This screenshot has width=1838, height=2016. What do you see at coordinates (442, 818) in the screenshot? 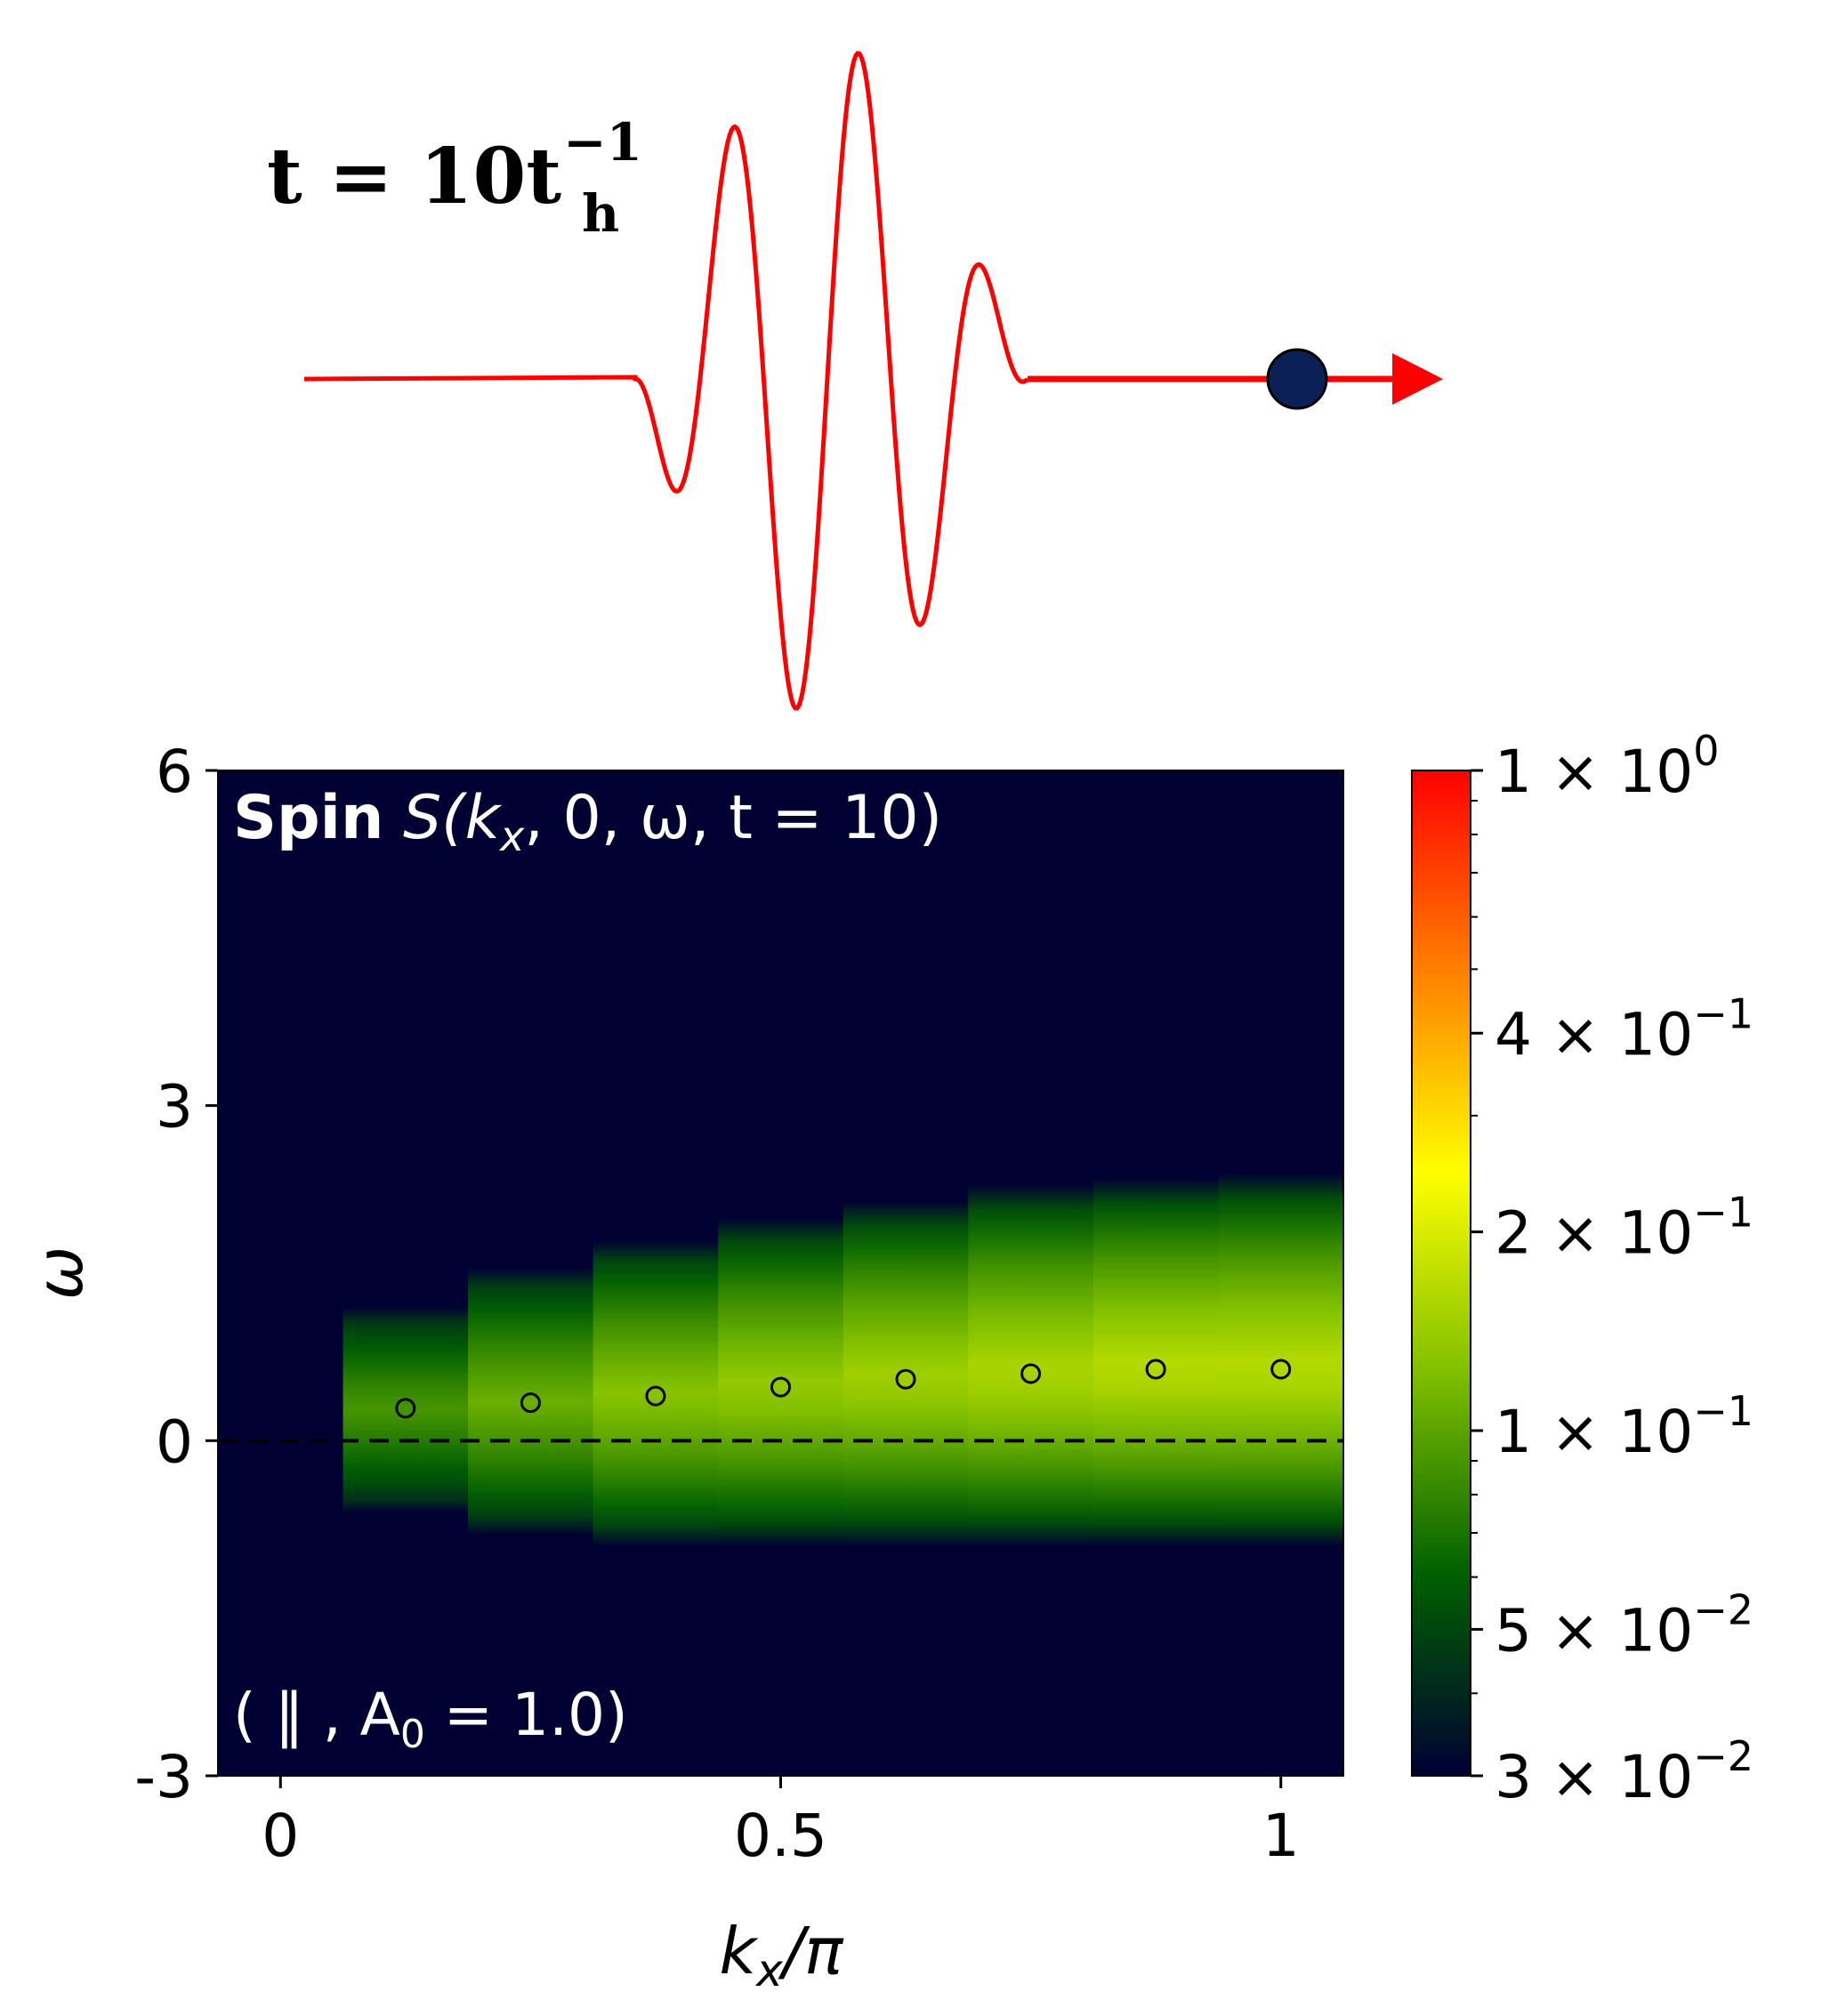
I see `chart-title-rest: S(k` at bounding box center [442, 818].